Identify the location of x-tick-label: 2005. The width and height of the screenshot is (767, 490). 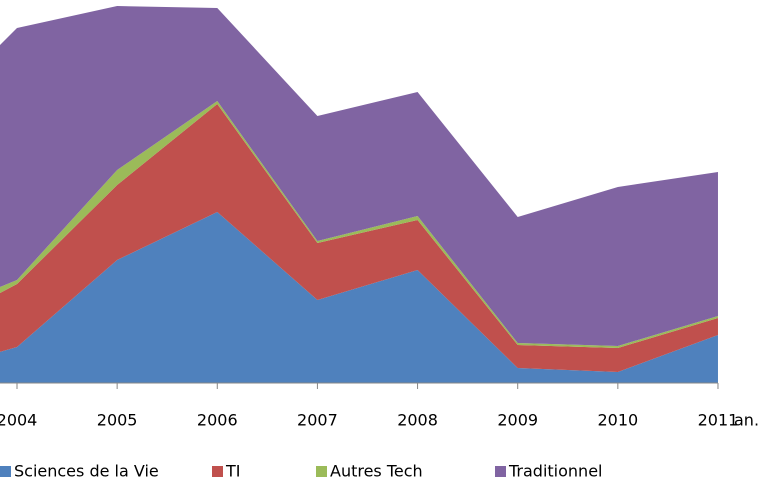
(117, 420).